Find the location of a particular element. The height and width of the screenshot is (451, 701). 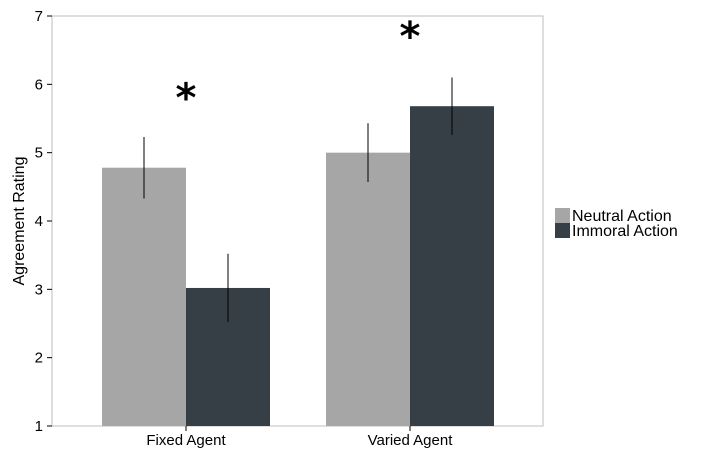

y-tick-label: 2 is located at coordinates (39, 358).